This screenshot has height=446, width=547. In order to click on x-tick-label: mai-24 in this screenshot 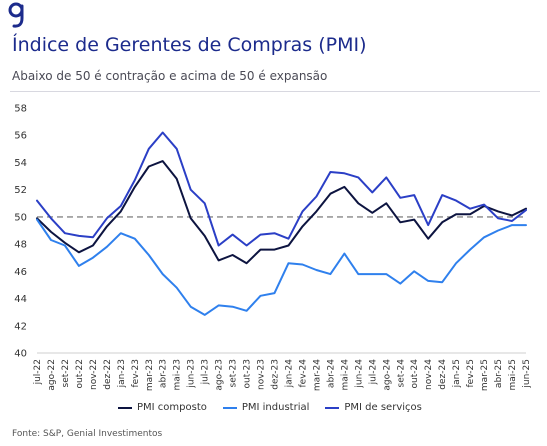, I will do `click(345, 375)`.